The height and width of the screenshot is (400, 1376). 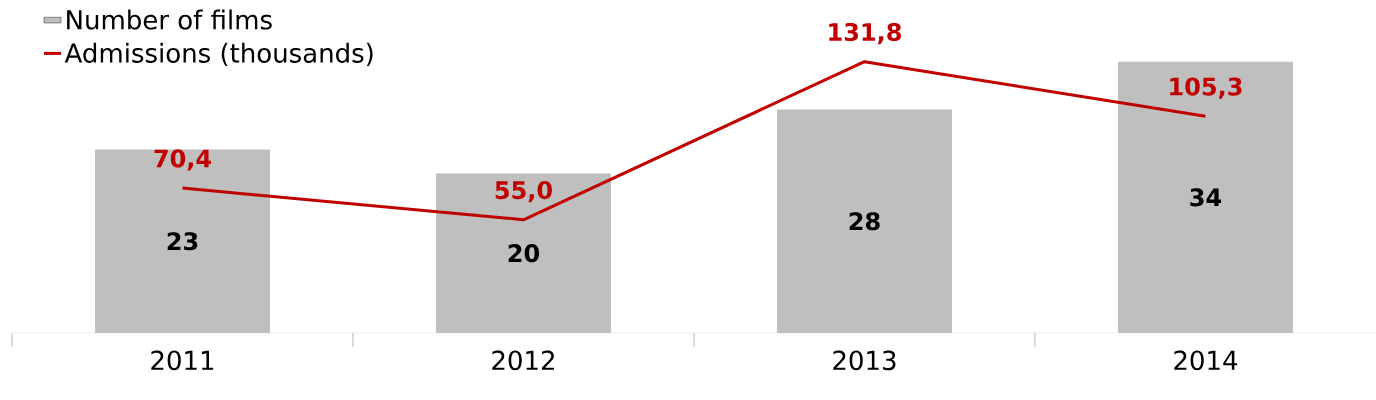 What do you see at coordinates (1206, 88) in the screenshot?
I see `data-label: 105,3` at bounding box center [1206, 88].